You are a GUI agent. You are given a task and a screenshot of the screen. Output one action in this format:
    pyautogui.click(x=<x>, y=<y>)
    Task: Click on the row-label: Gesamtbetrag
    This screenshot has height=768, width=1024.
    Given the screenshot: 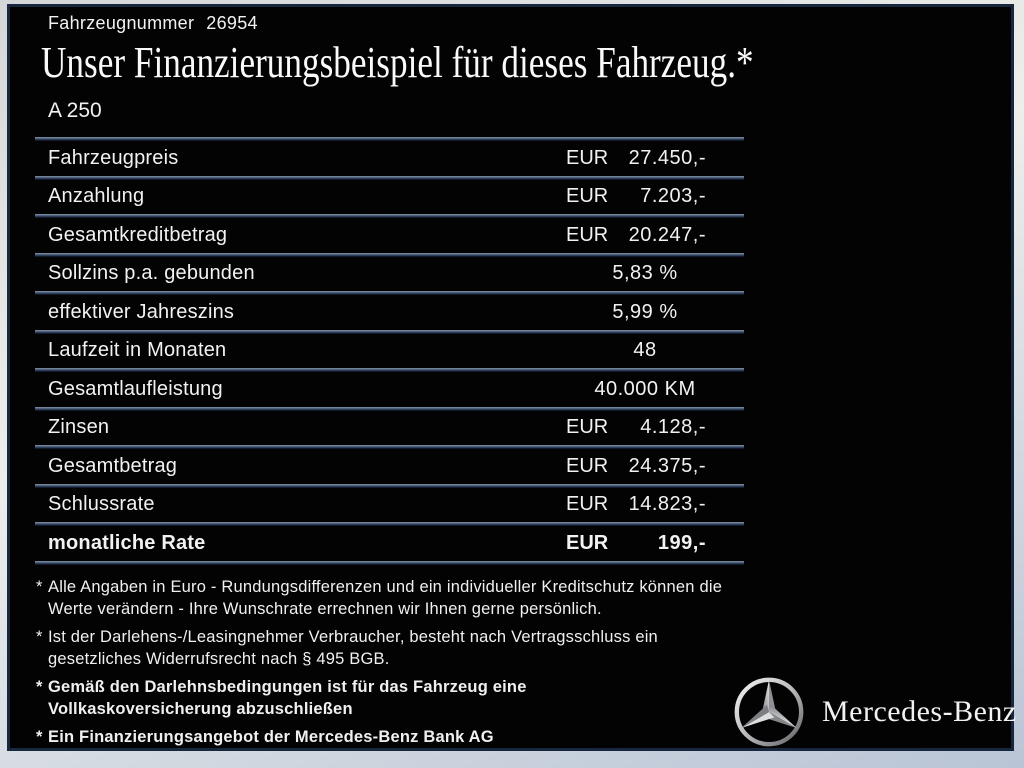 What is the action you would take?
    pyautogui.click(x=113, y=465)
    